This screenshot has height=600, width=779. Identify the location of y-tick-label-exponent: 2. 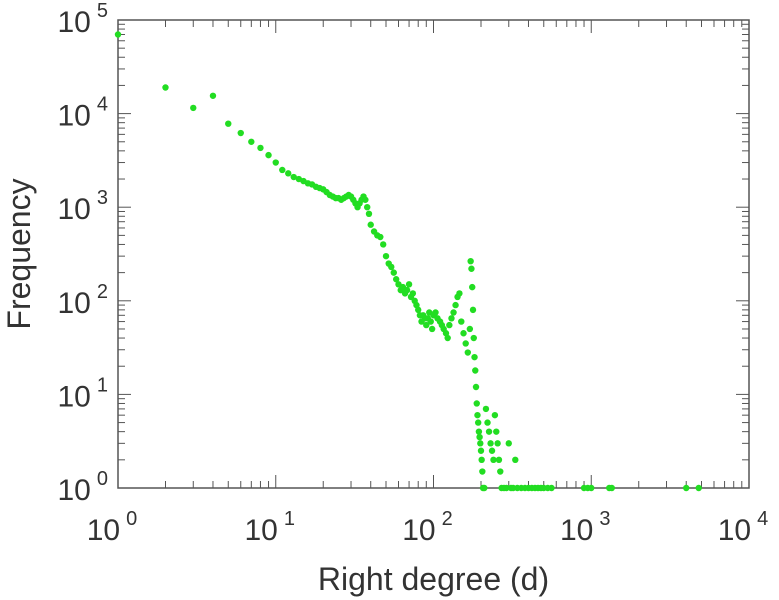
(102, 292).